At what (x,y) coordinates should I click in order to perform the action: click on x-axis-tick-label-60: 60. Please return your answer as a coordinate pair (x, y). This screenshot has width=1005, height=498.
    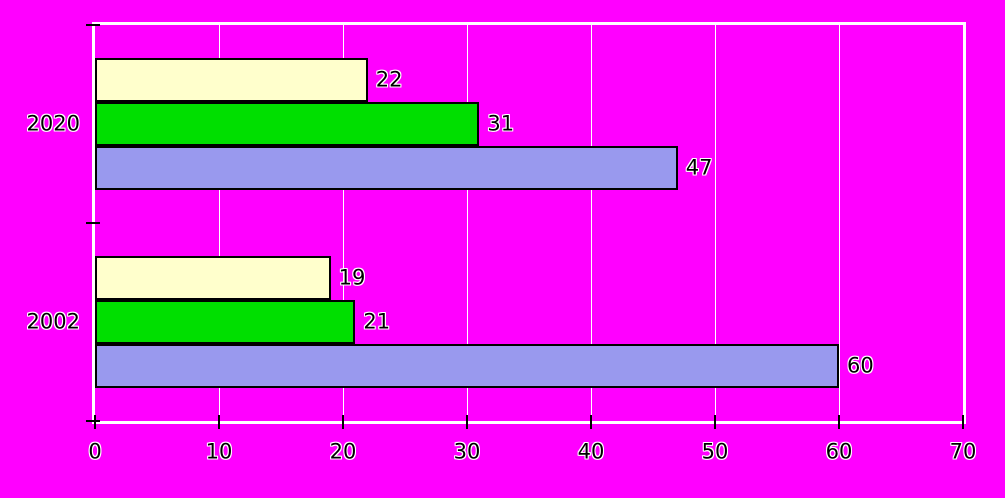
    Looking at the image, I should click on (839, 451).